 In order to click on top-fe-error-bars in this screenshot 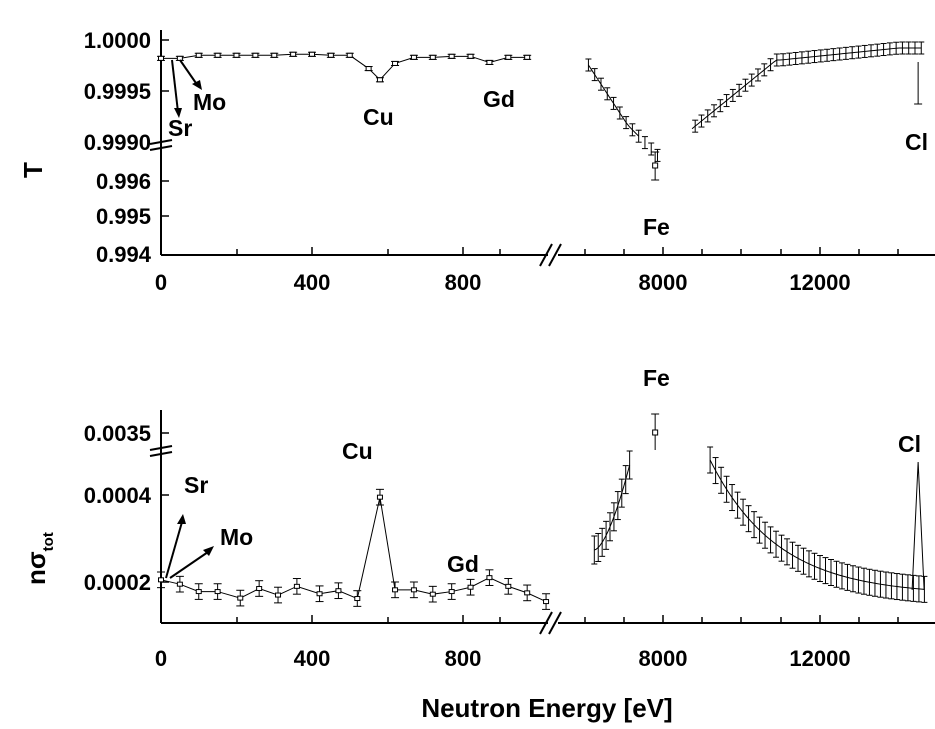, I will do `click(755, 111)`.